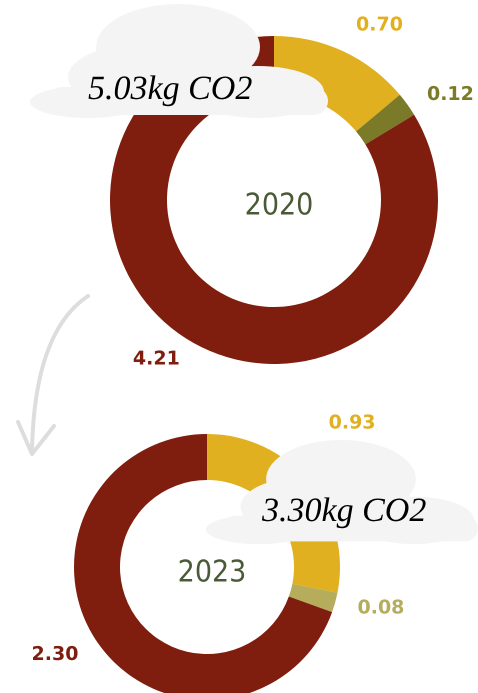  I want to click on data-label: 2.30, so click(55, 653).